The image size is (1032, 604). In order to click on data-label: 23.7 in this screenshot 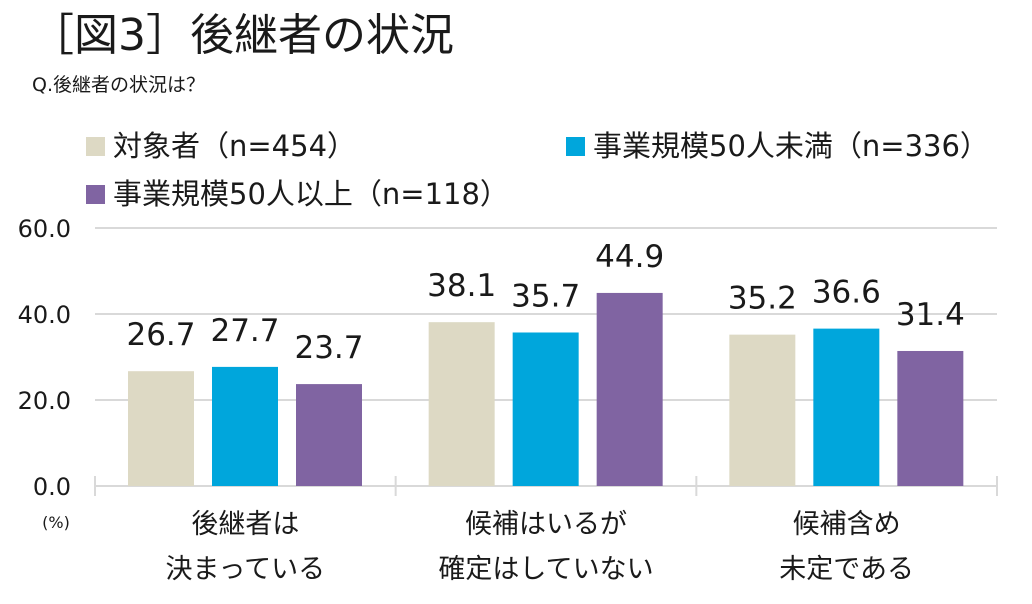, I will do `click(328, 348)`.